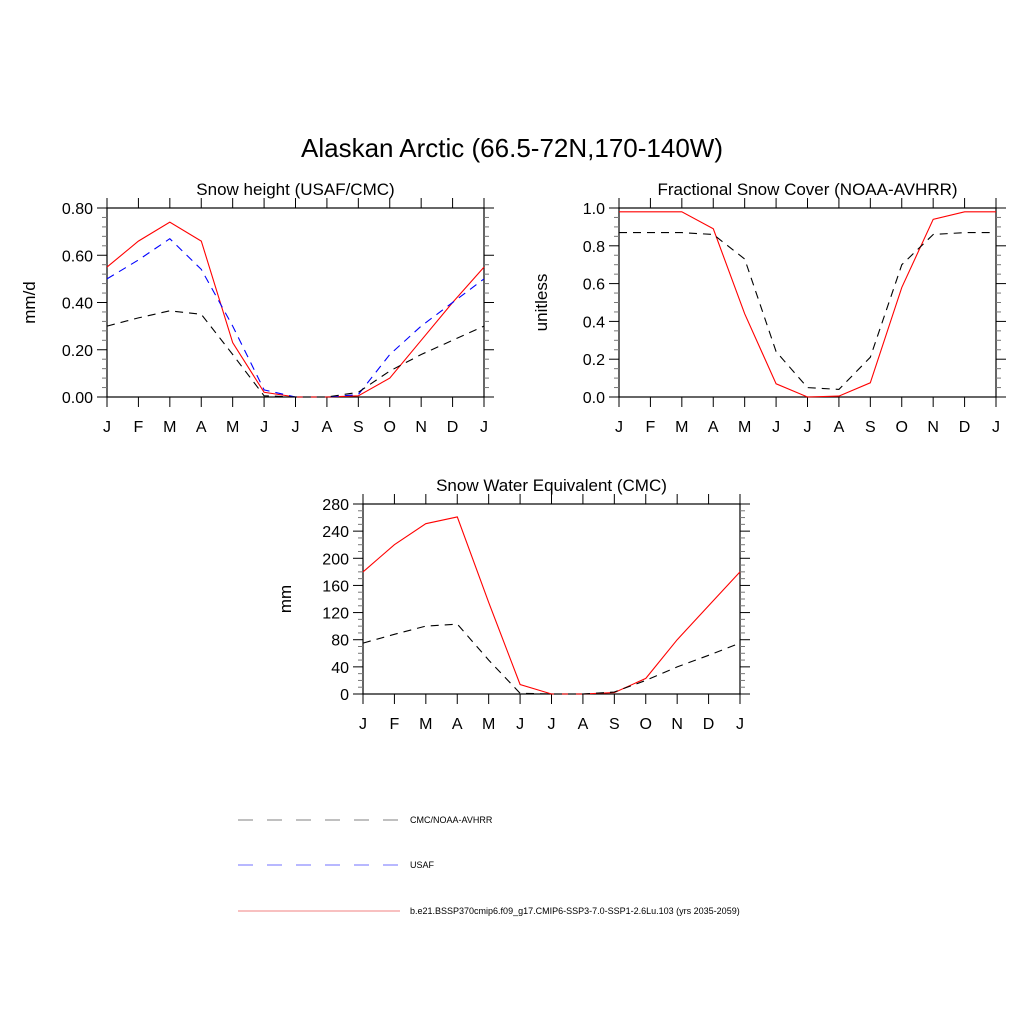 This screenshot has width=1024, height=1024. Describe the element at coordinates (335, 559) in the screenshot. I see `y-tick-label: 200` at that location.